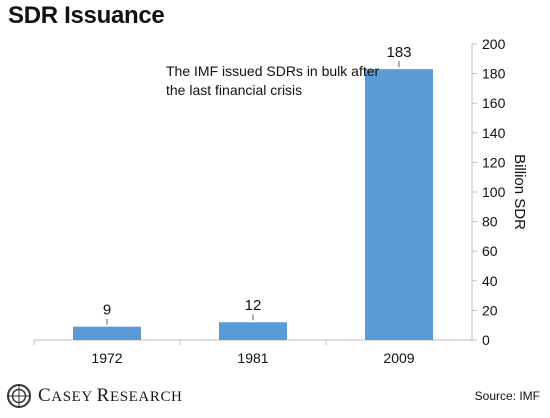  What do you see at coordinates (494, 44) in the screenshot?
I see `y-tick-label: 200` at bounding box center [494, 44].